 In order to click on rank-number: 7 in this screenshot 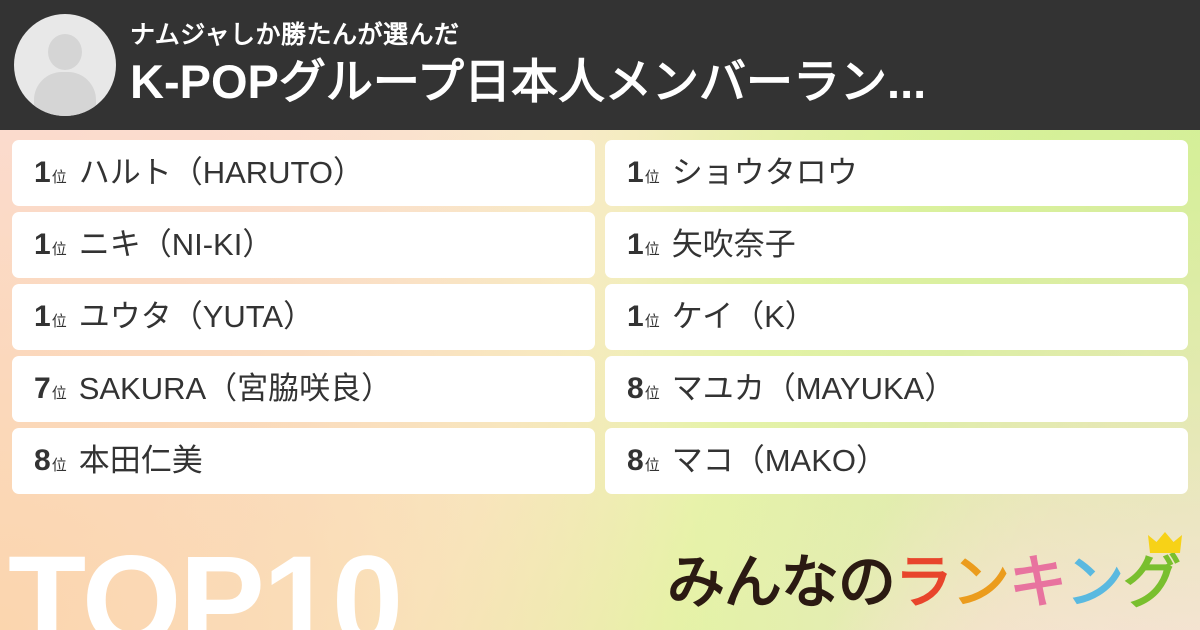, I will do `click(42, 388)`.